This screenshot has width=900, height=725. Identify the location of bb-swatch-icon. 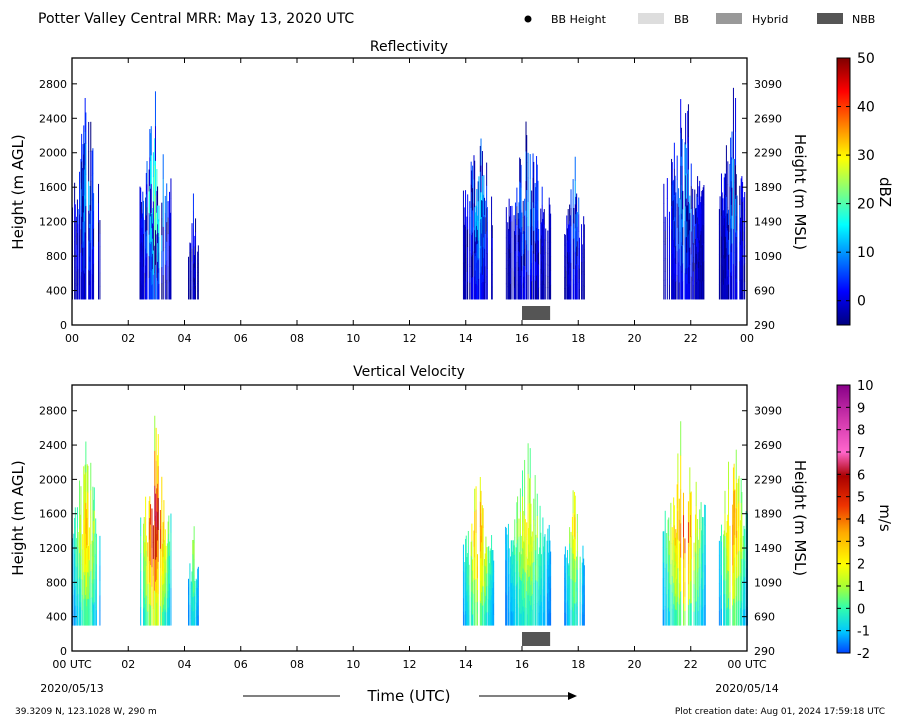
(651, 18).